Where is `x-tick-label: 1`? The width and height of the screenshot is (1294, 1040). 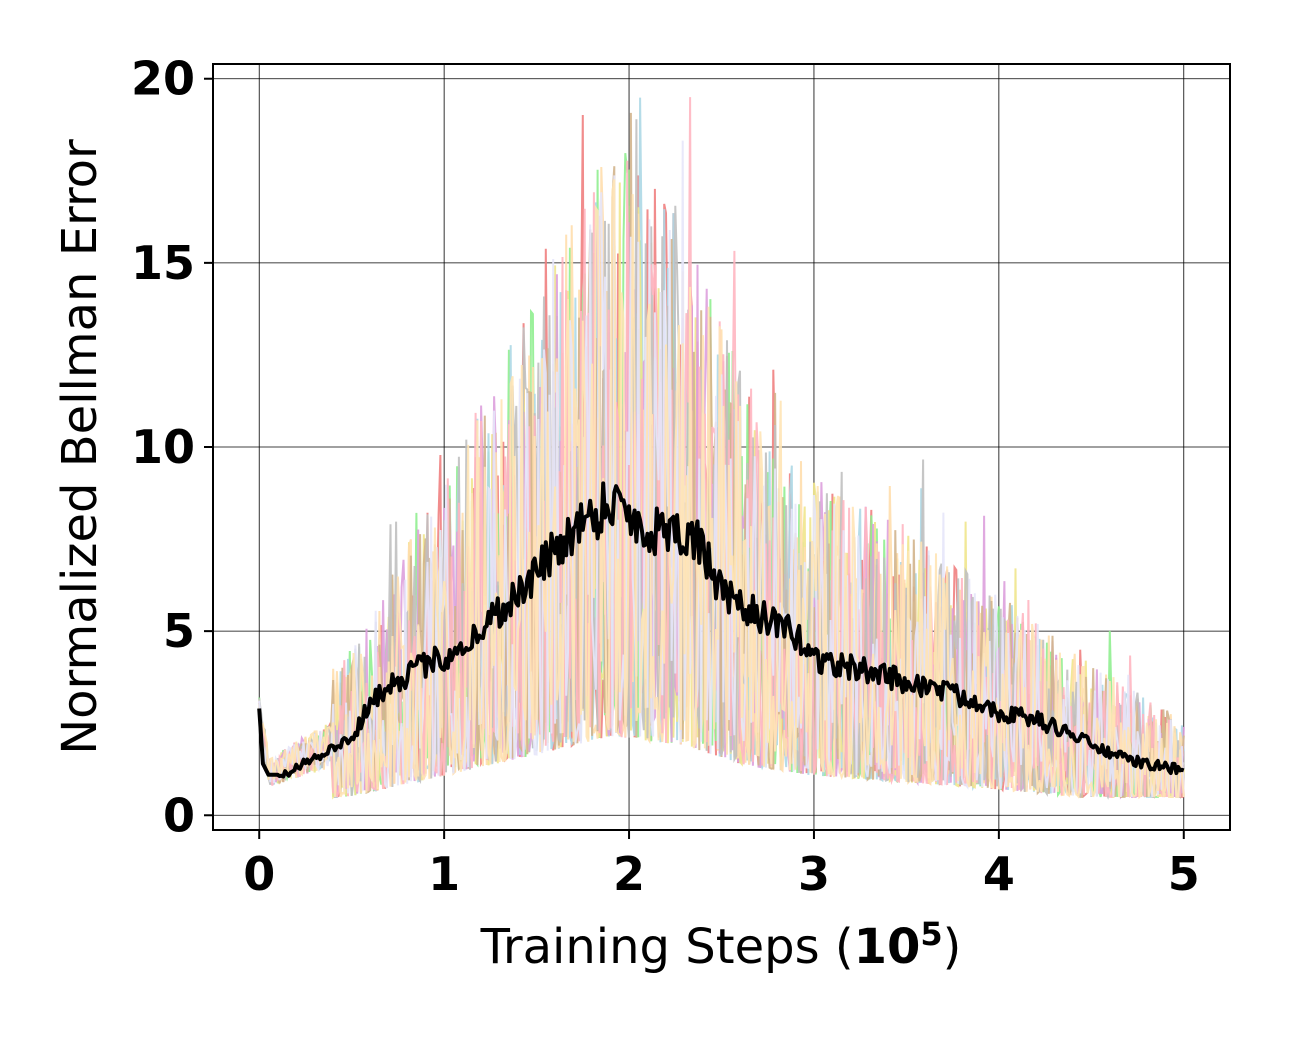 x-tick-label: 1 is located at coordinates (444, 874).